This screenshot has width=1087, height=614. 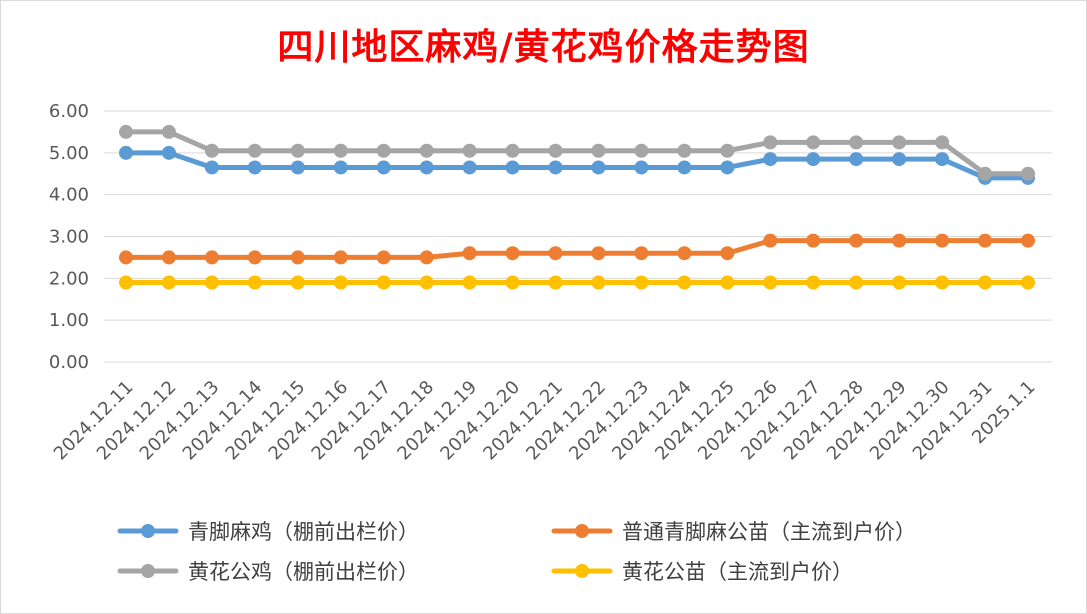 What do you see at coordinates (69, 237) in the screenshot?
I see `y-axis-tick-labels: 0.00 1.00 2.00 3.00 4.00 5.00 6.00` at bounding box center [69, 237].